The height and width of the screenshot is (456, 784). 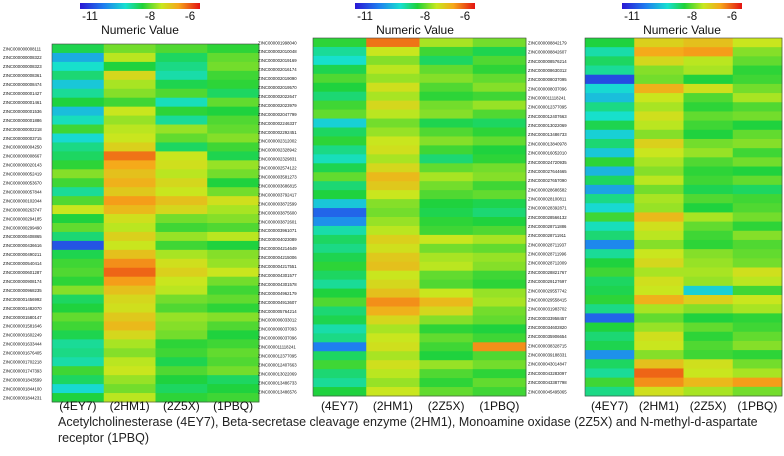 What do you see at coordinates (22, 263) in the screenshot?
I see `row-label: ZINC000000540414` at bounding box center [22, 263].